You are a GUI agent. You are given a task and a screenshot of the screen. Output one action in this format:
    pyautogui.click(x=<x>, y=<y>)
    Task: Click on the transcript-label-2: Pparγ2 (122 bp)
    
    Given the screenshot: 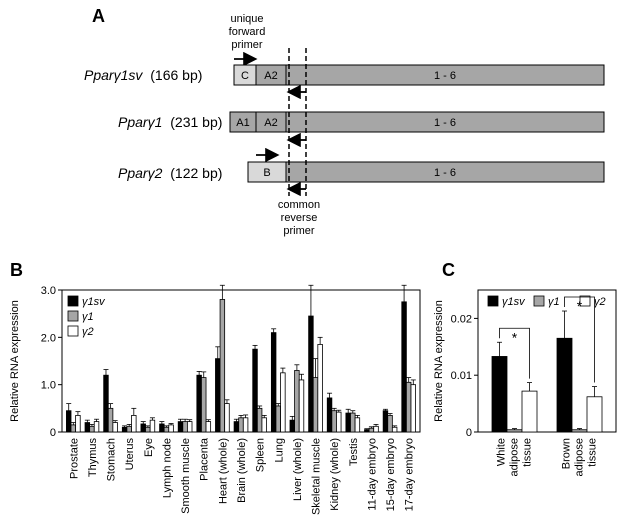 What is the action you would take?
    pyautogui.click(x=170, y=173)
    